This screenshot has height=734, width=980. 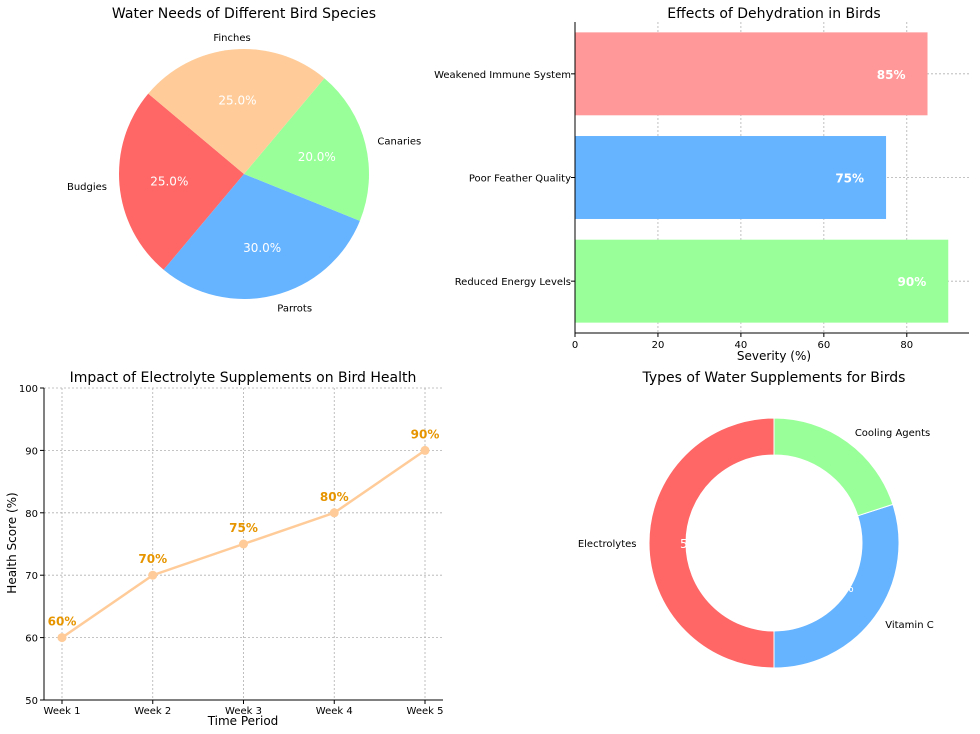 I want to click on bar2-xtick-label: 20, so click(x=658, y=345).